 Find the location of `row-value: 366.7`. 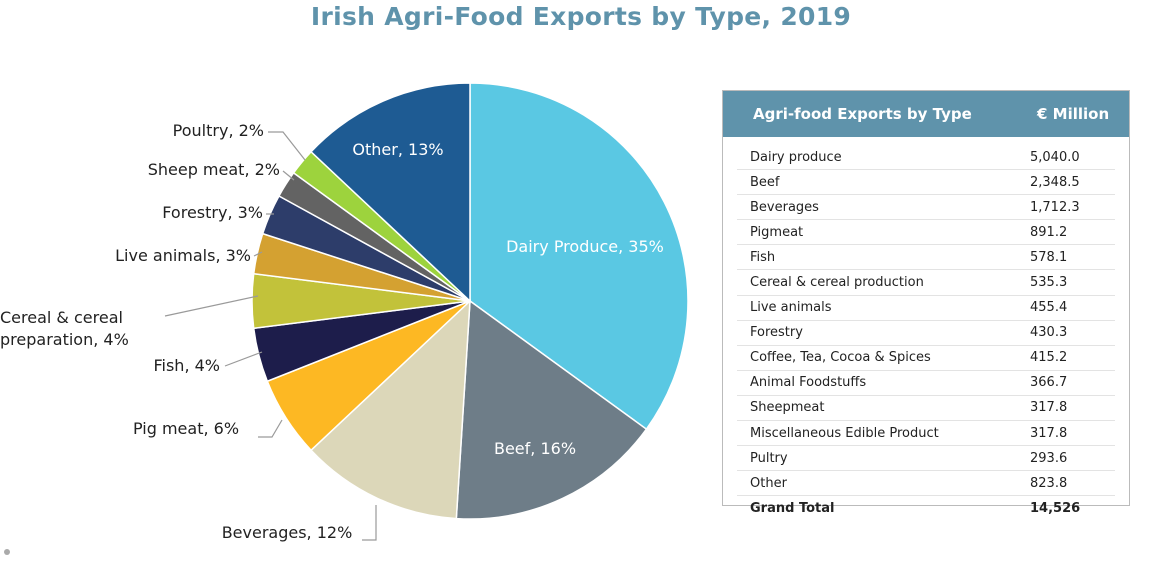

row-value: 366.7 is located at coordinates (1049, 383).